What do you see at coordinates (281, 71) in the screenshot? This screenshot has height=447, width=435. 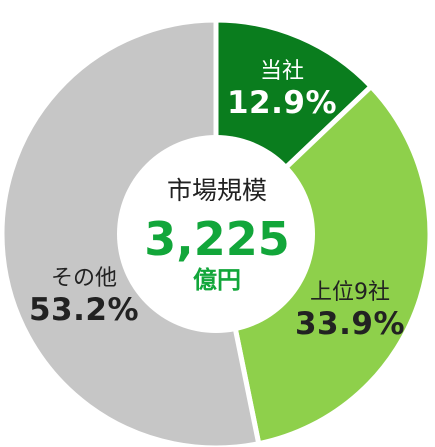 I see `slice-name: 当社` at bounding box center [281, 71].